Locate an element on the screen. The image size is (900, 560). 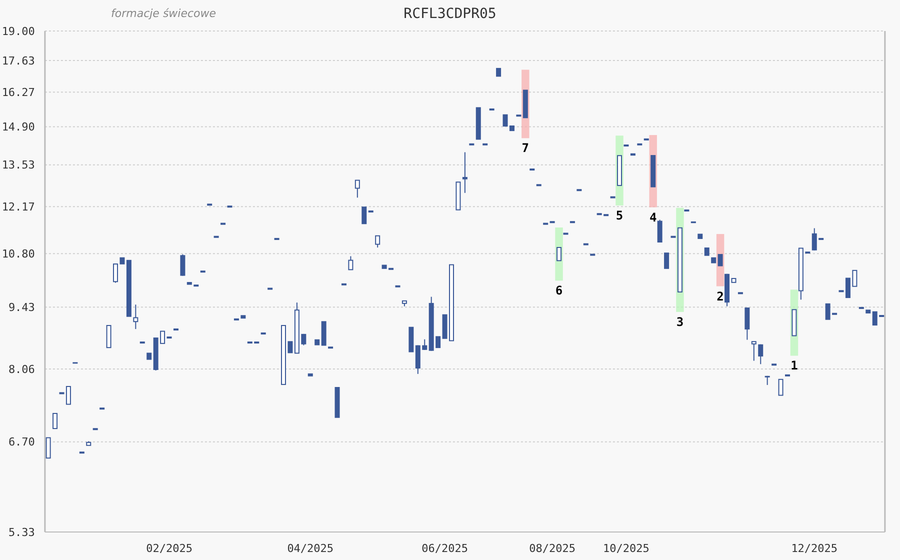
y-tick-label: 14.90 is located at coordinates (18, 127).